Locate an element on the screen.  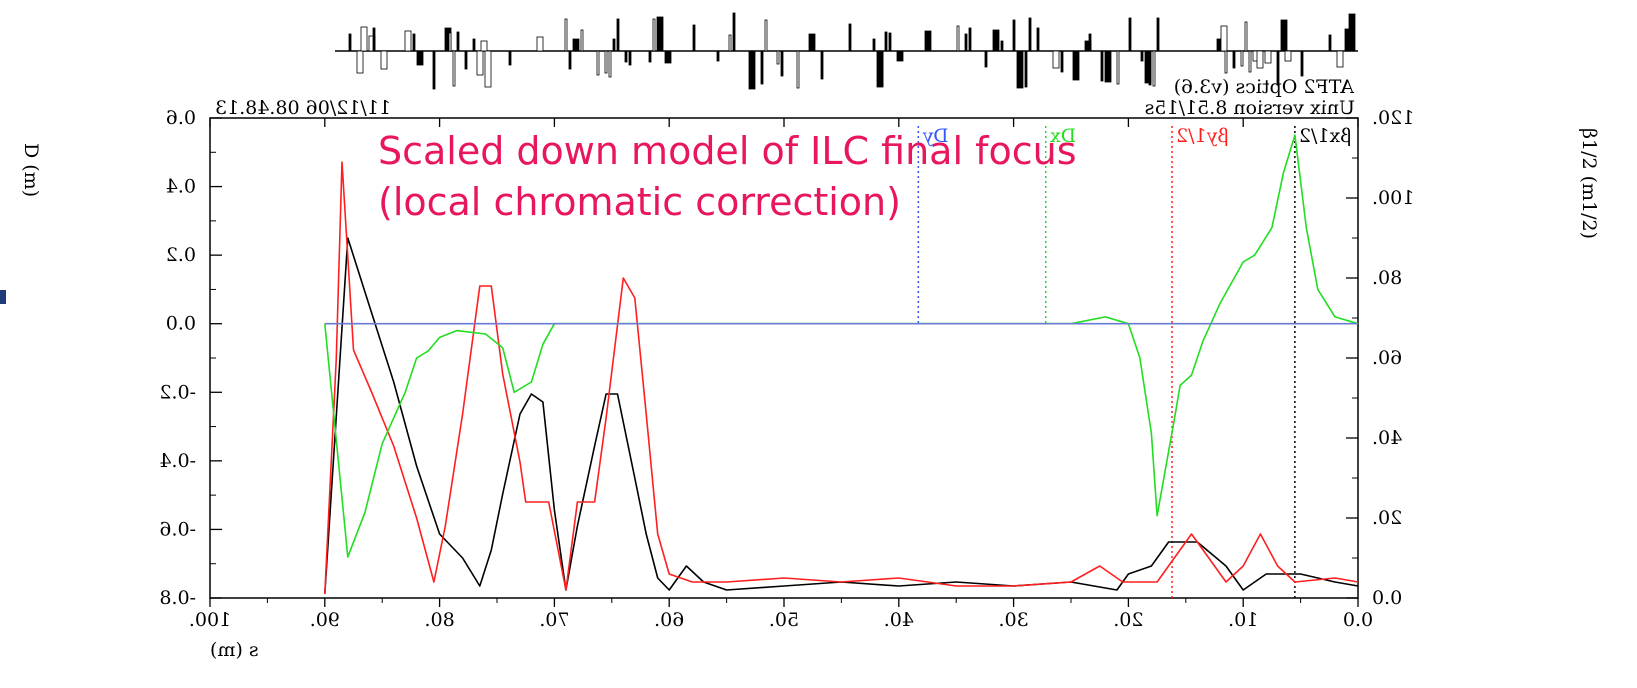
chart-title: ATF2 Optics (v3.6) is located at coordinates (1264, 87).